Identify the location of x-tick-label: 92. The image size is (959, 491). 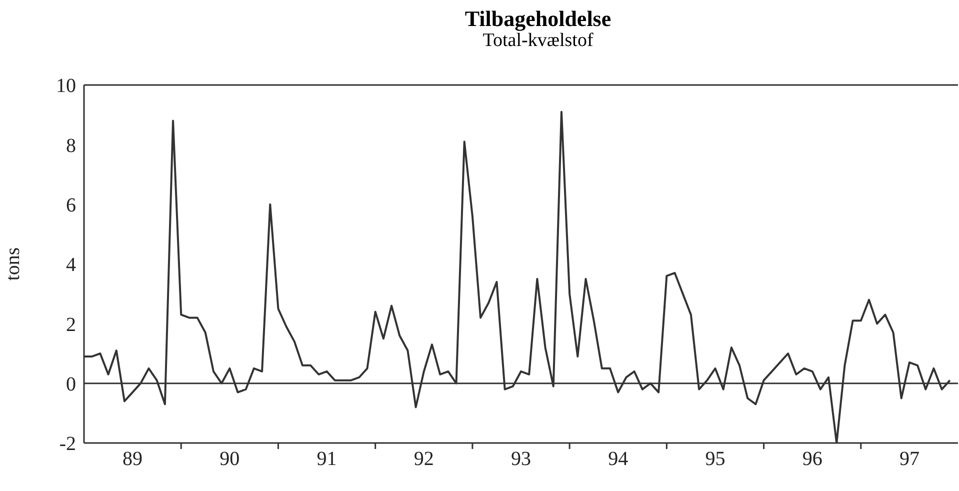
(424, 459).